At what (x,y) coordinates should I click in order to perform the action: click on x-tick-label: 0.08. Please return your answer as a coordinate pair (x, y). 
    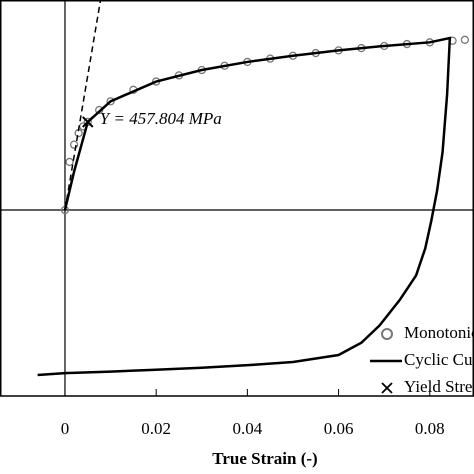
    Looking at the image, I should click on (430, 428).